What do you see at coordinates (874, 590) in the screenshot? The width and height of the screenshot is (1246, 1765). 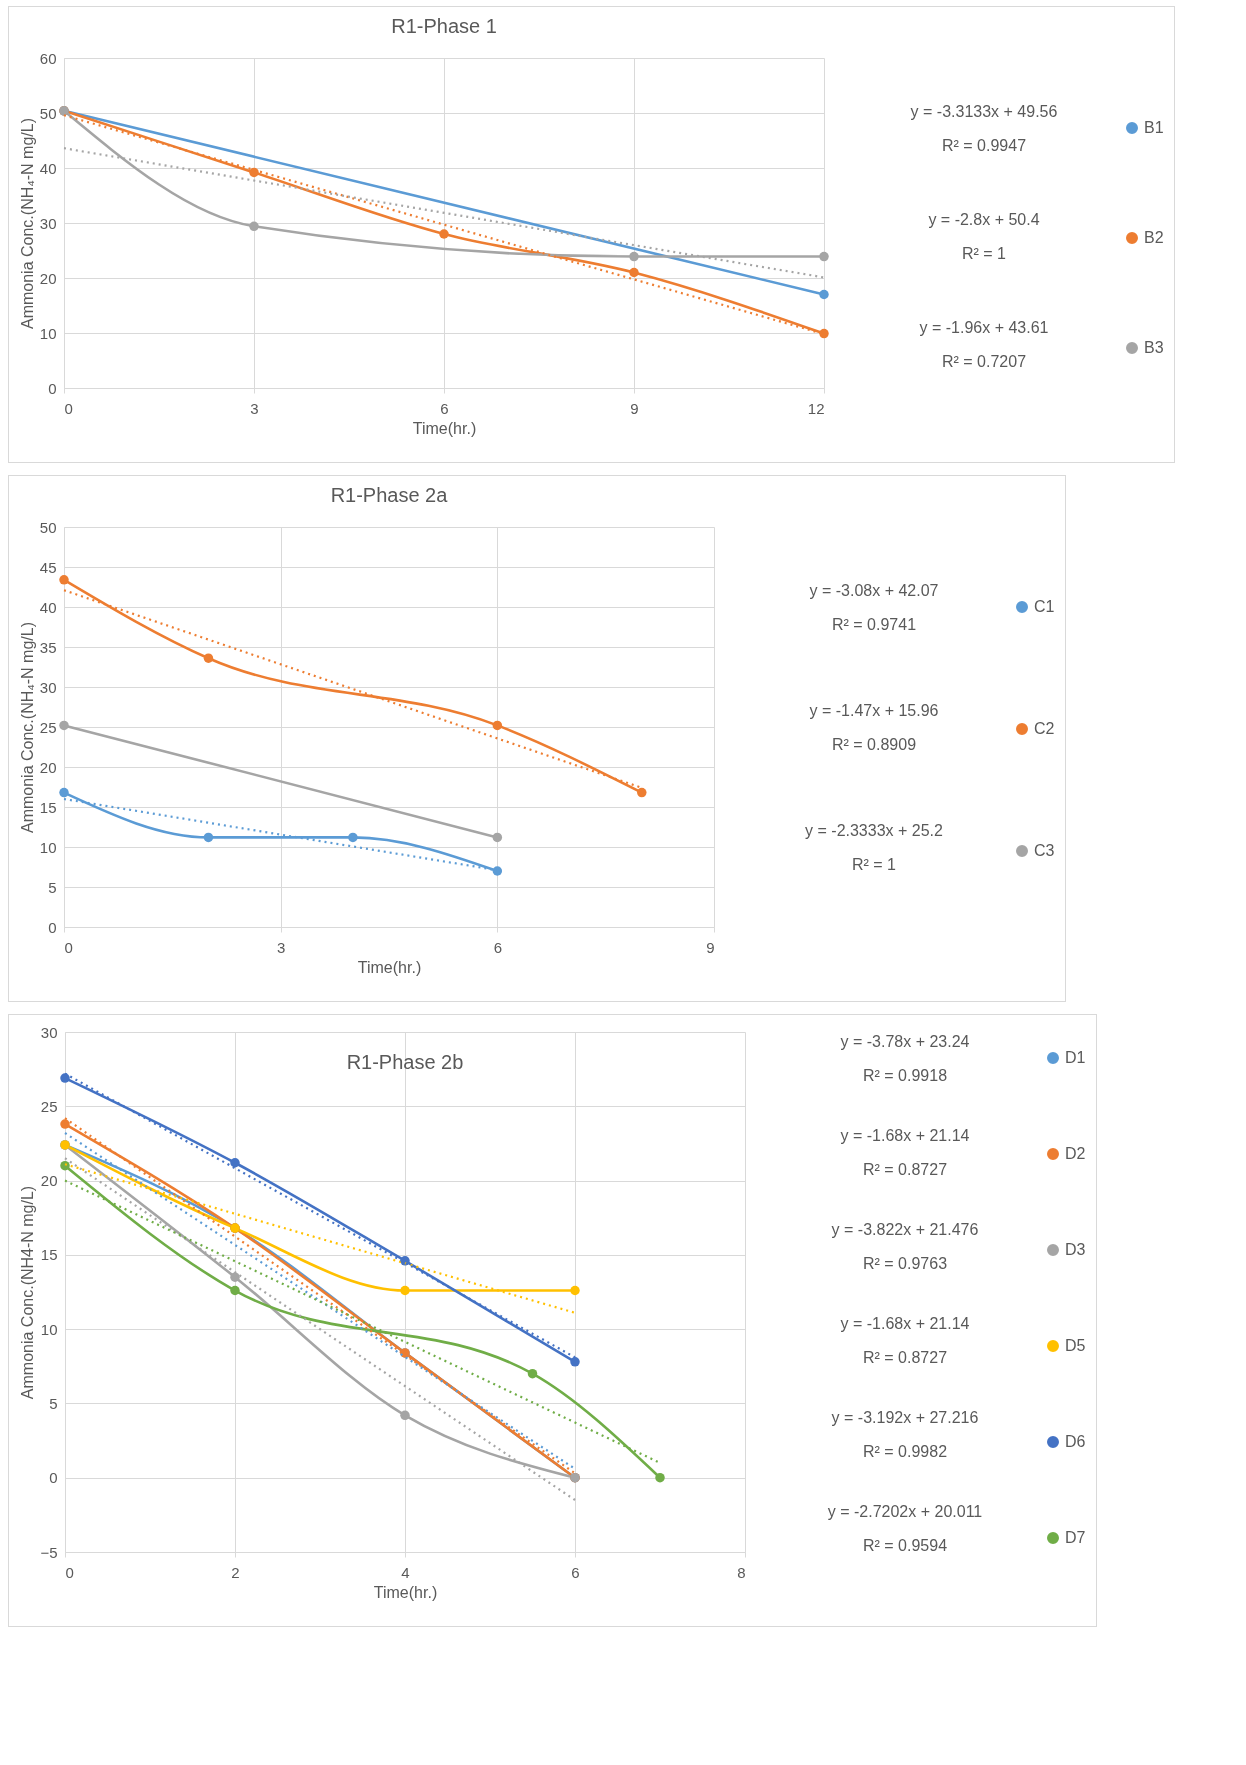 I see `text: y = -3.08x + 42.07` at bounding box center [874, 590].